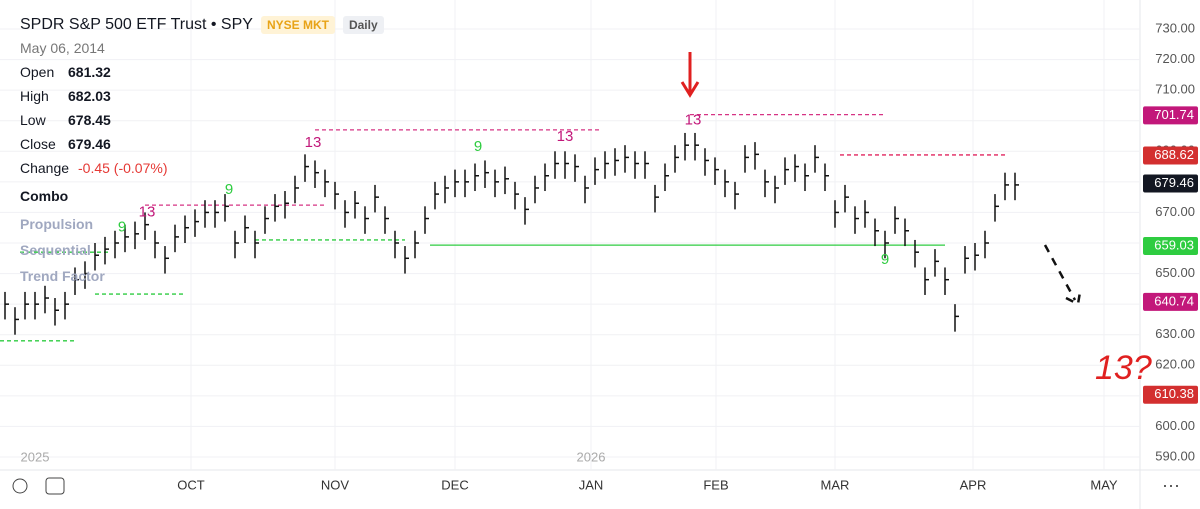  I want to click on ohlc-row: Low 678.45, so click(202, 121).